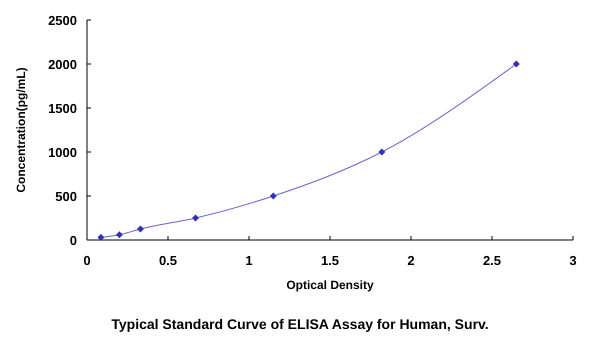  Describe the element at coordinates (62, 20) in the screenshot. I see `y-tick-label: 2500` at that location.